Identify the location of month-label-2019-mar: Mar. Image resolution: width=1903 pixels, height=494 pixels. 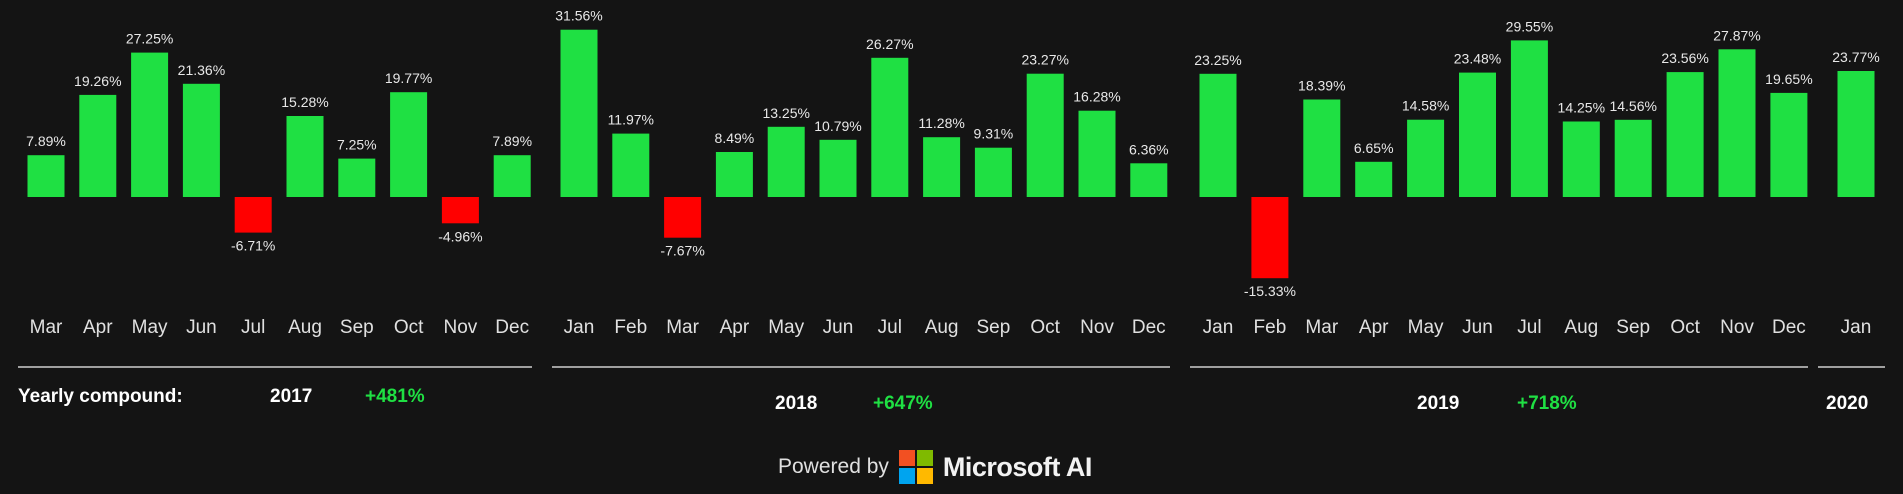
(1321, 327).